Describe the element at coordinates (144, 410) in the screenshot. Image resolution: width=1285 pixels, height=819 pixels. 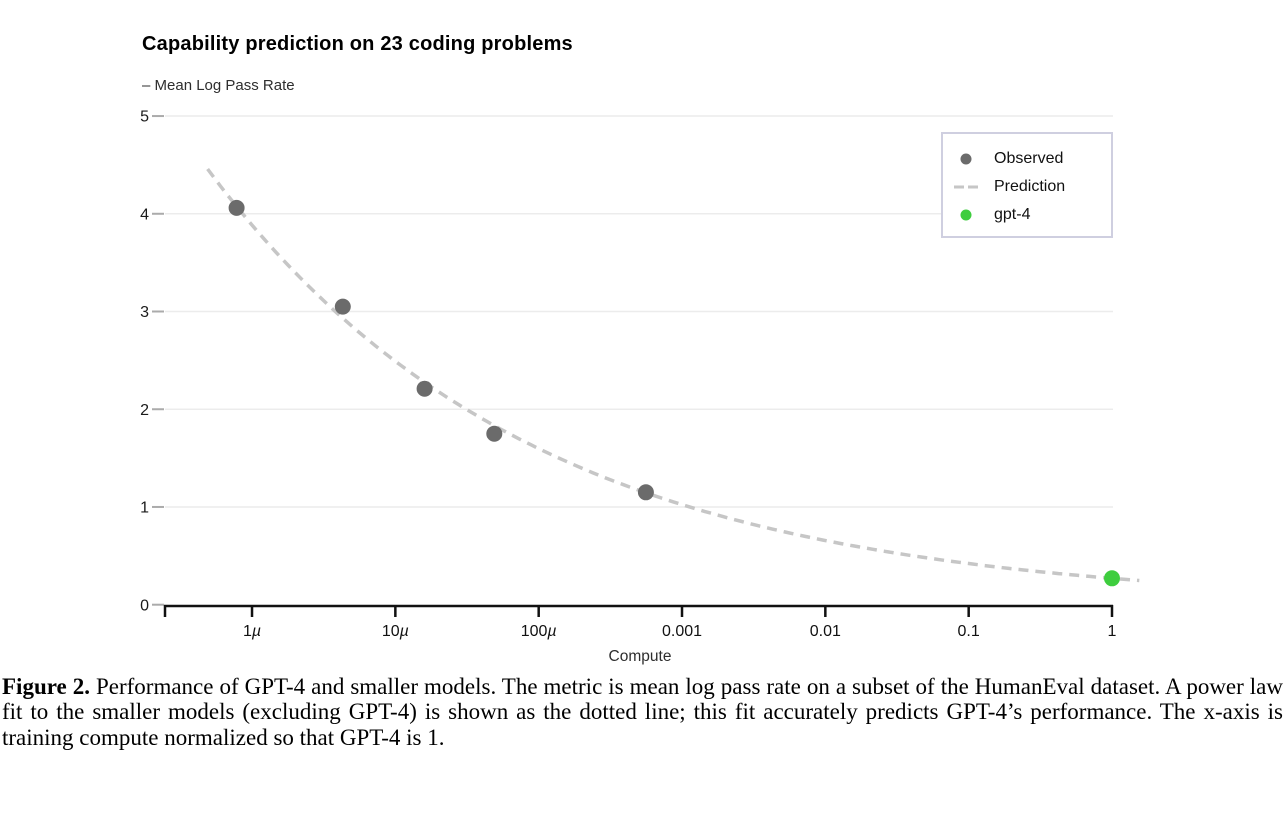
I see `y-tick-label: 2` at that location.